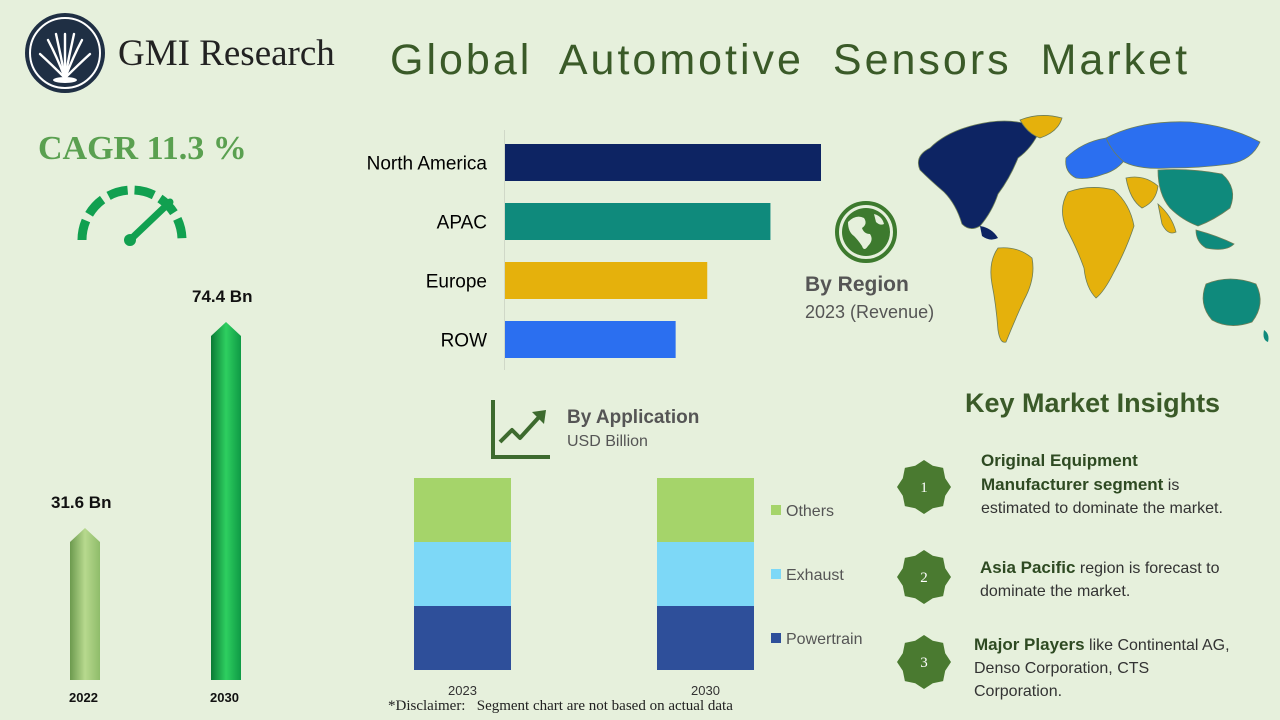 Image resolution: width=1280 pixels, height=720 pixels. Describe the element at coordinates (705, 690) in the screenshot. I see `app-year-label: 2030` at that location.